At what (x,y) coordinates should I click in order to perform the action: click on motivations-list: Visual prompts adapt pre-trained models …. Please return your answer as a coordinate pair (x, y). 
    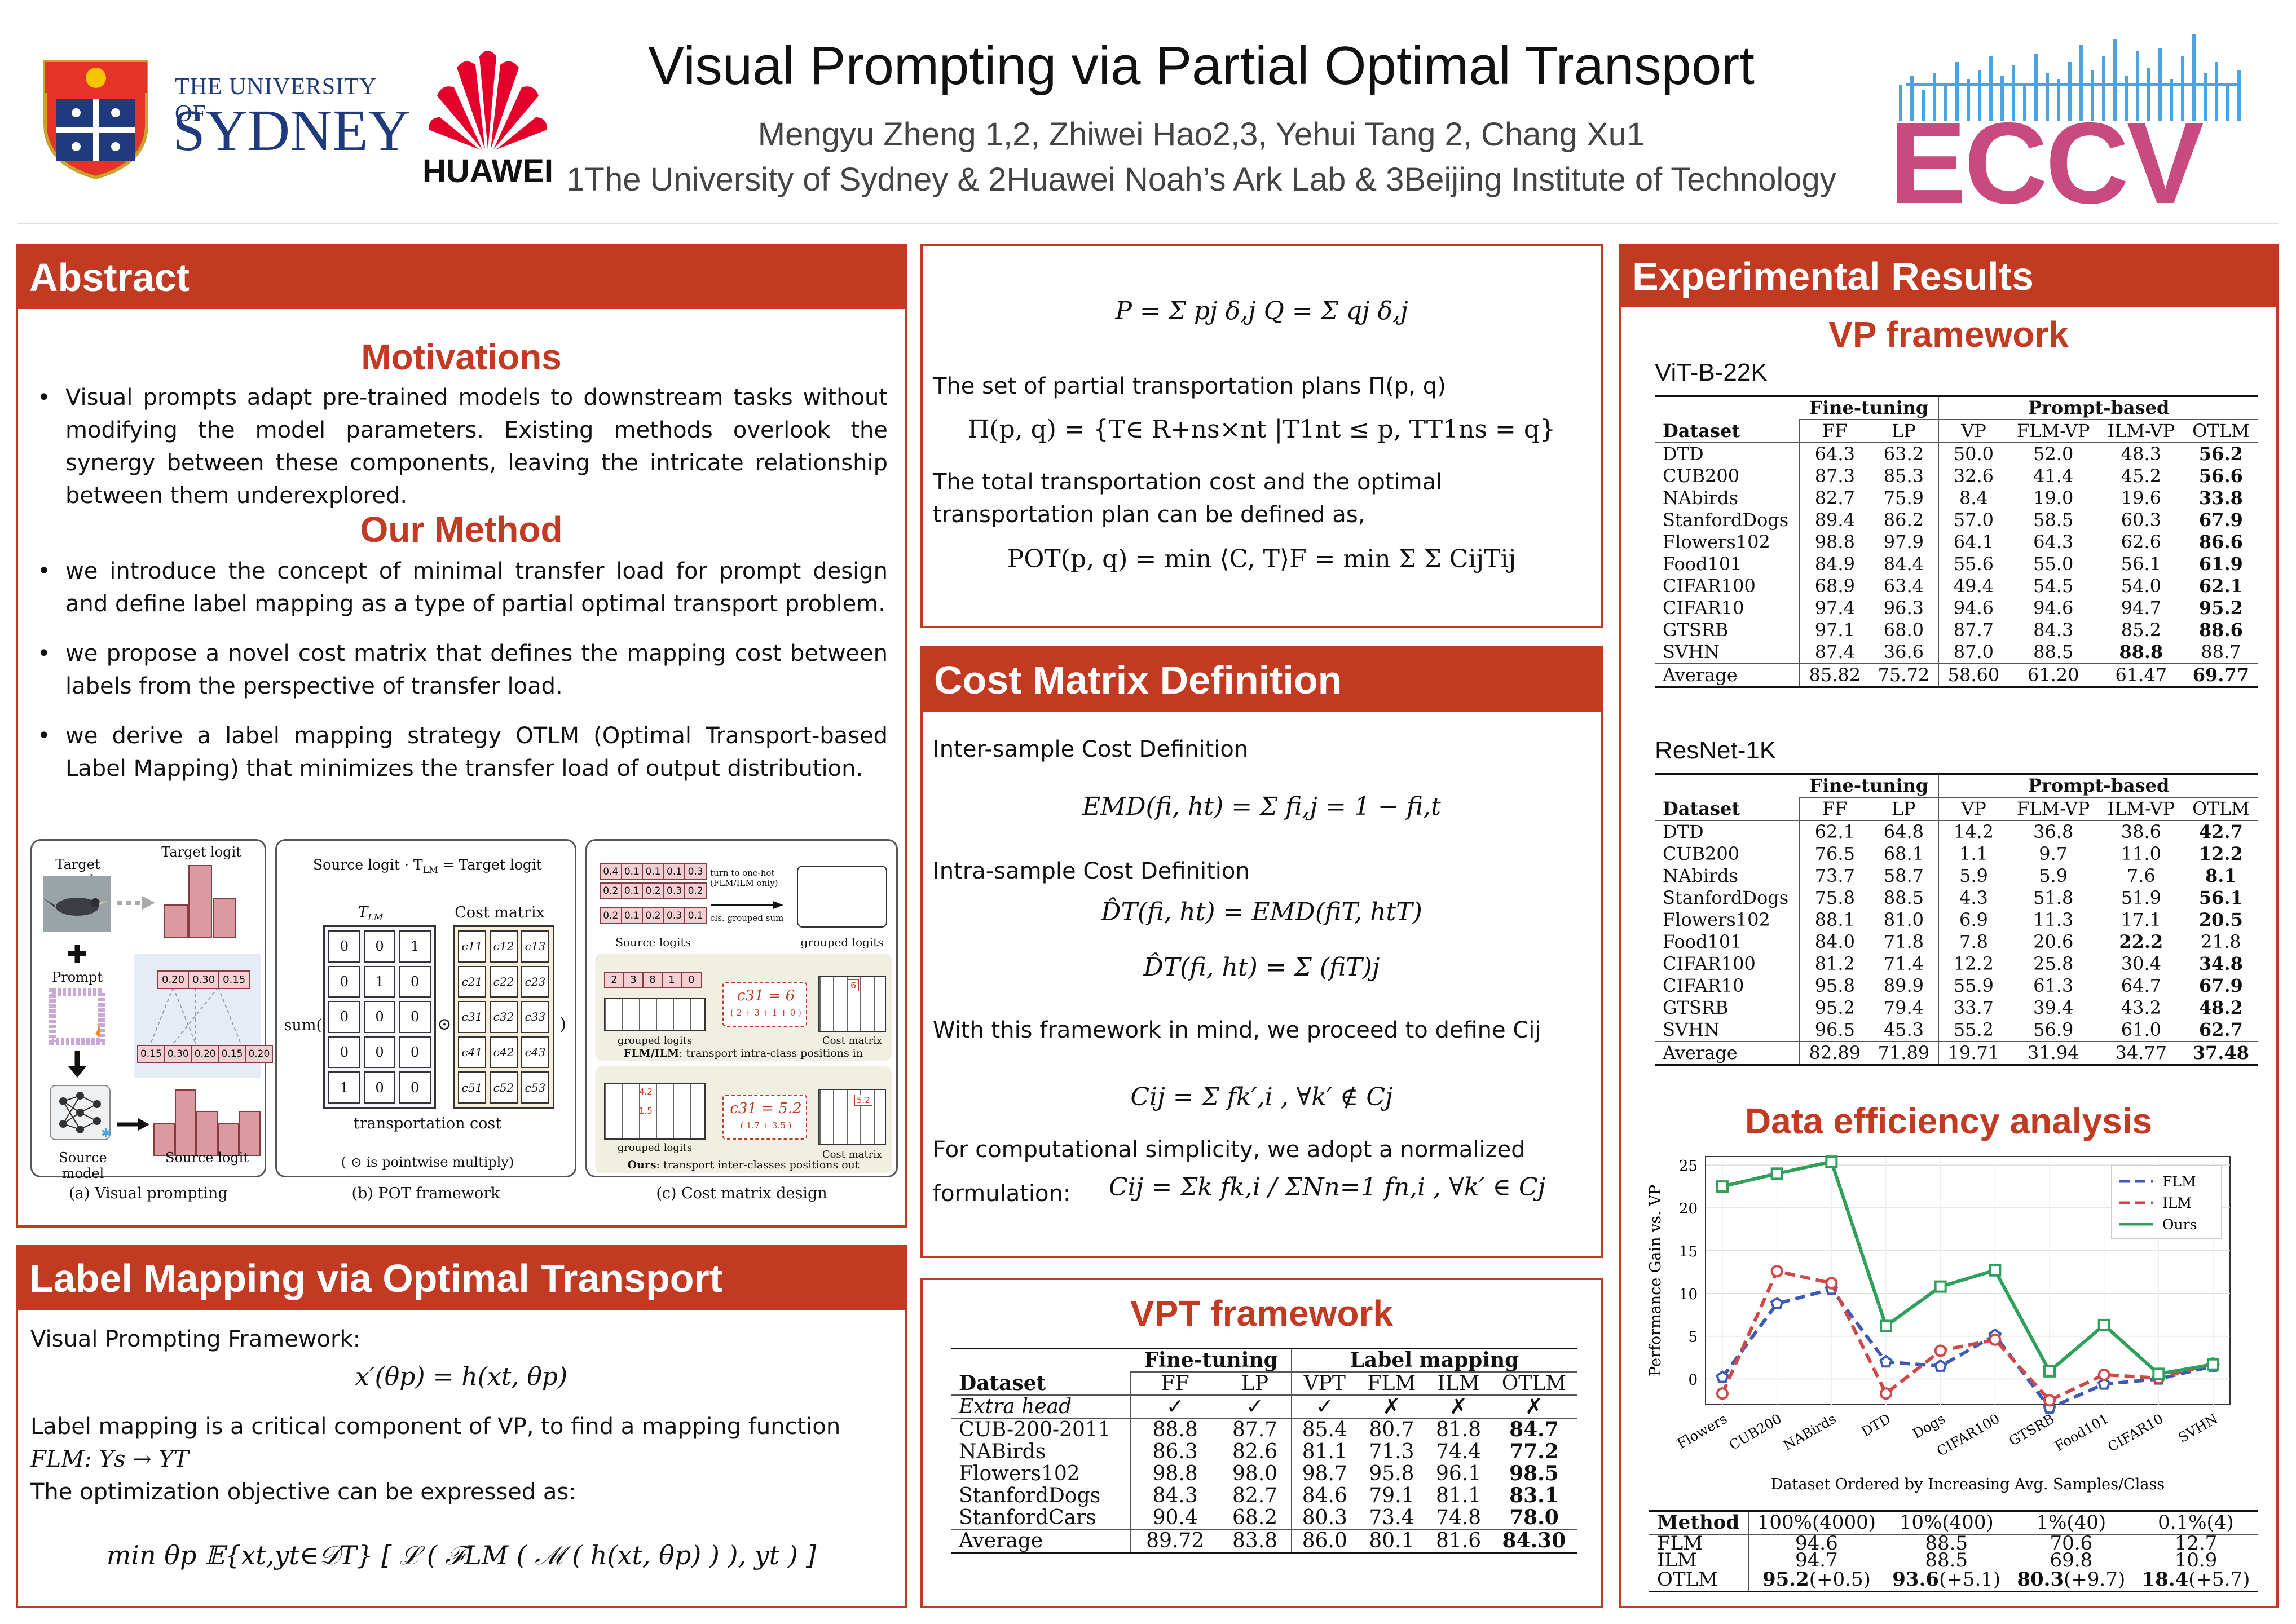
    Looking at the image, I should click on (459, 446).